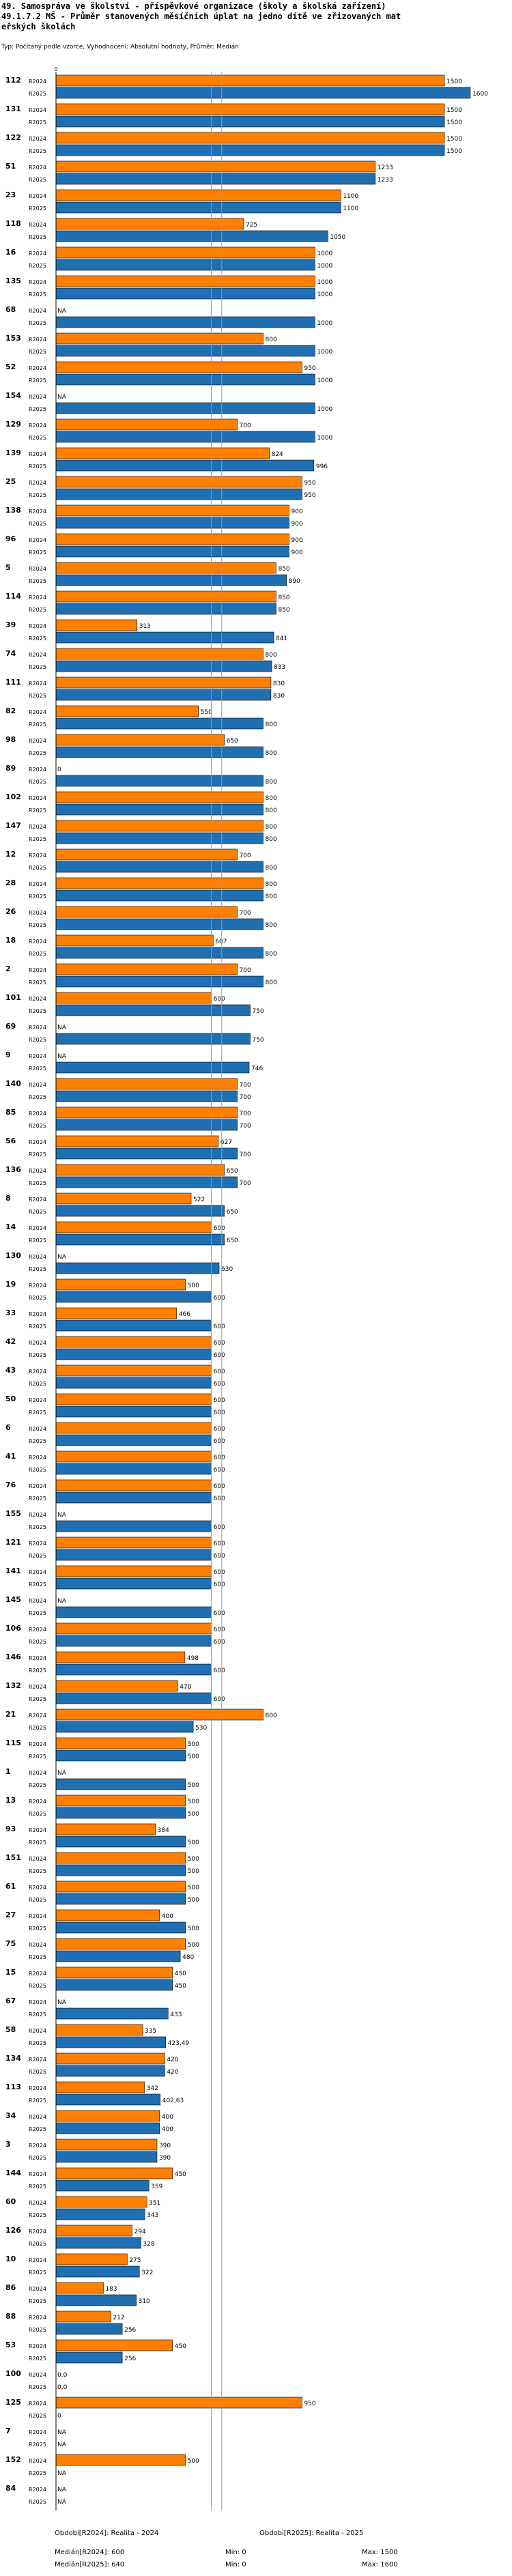 This screenshot has height=2576, width=512. What do you see at coordinates (153, 1039) in the screenshot?
I see `bar-69-R2025` at bounding box center [153, 1039].